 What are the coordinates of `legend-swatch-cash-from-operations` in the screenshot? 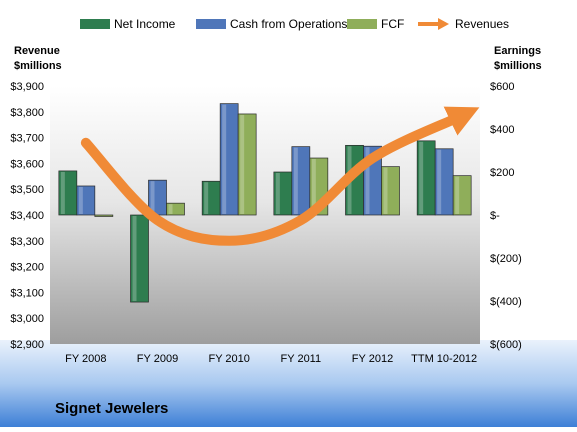 It's located at (211, 24).